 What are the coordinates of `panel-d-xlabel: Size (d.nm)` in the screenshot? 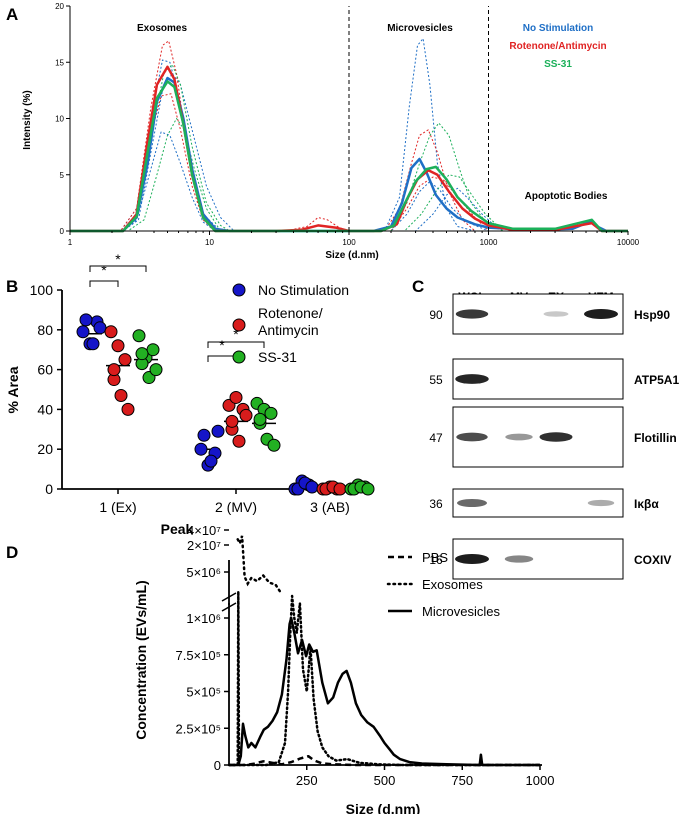 It's located at (383, 807).